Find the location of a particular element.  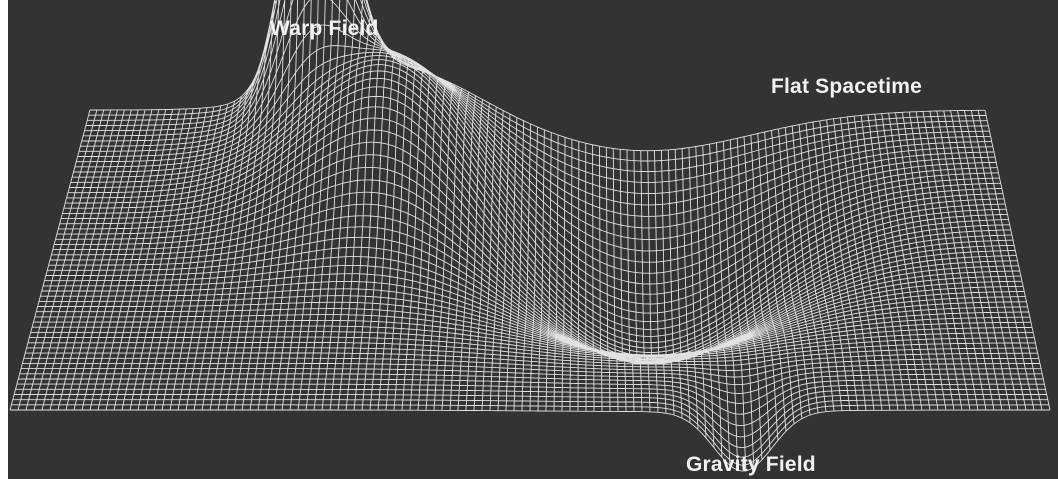

gravity-field-label: Gravity Field is located at coordinates (751, 464).